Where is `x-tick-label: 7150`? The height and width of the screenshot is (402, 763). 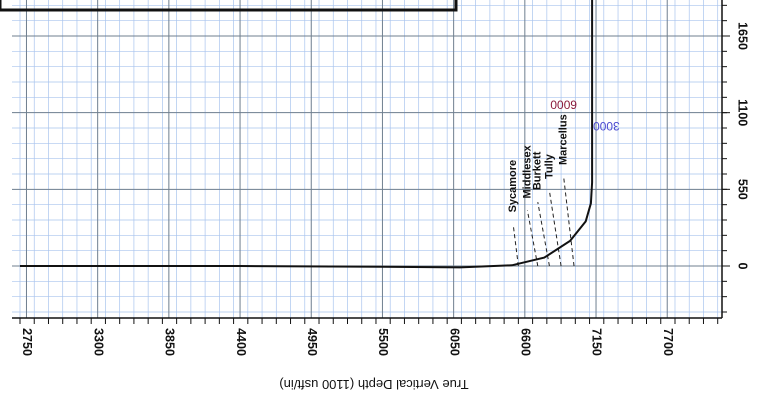 x-tick-label: 7150 is located at coordinates (597, 342).